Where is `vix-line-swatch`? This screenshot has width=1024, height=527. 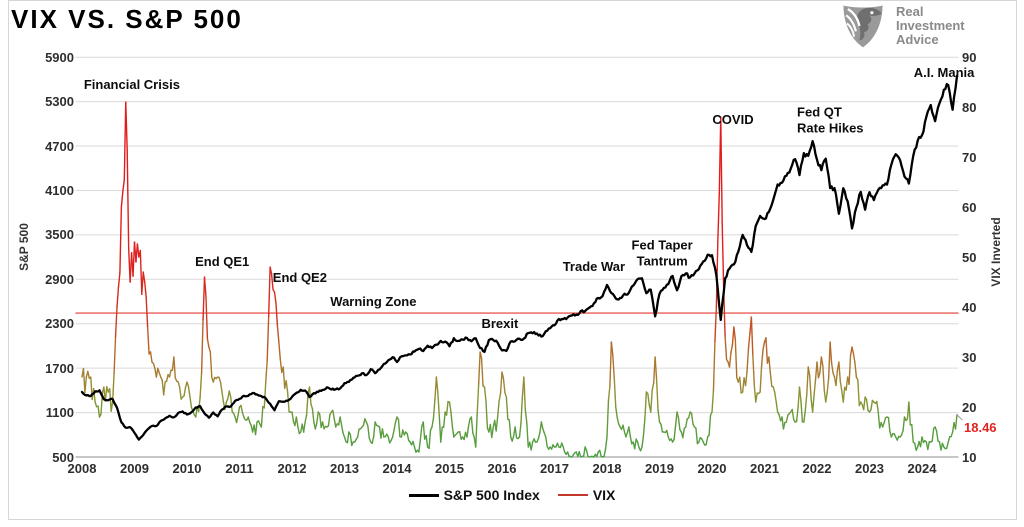 vix-line-swatch is located at coordinates (572, 495).